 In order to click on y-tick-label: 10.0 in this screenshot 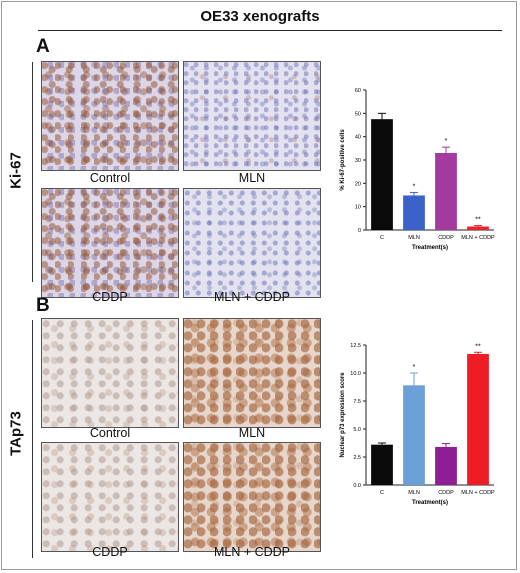, I will do `click(355, 374)`.